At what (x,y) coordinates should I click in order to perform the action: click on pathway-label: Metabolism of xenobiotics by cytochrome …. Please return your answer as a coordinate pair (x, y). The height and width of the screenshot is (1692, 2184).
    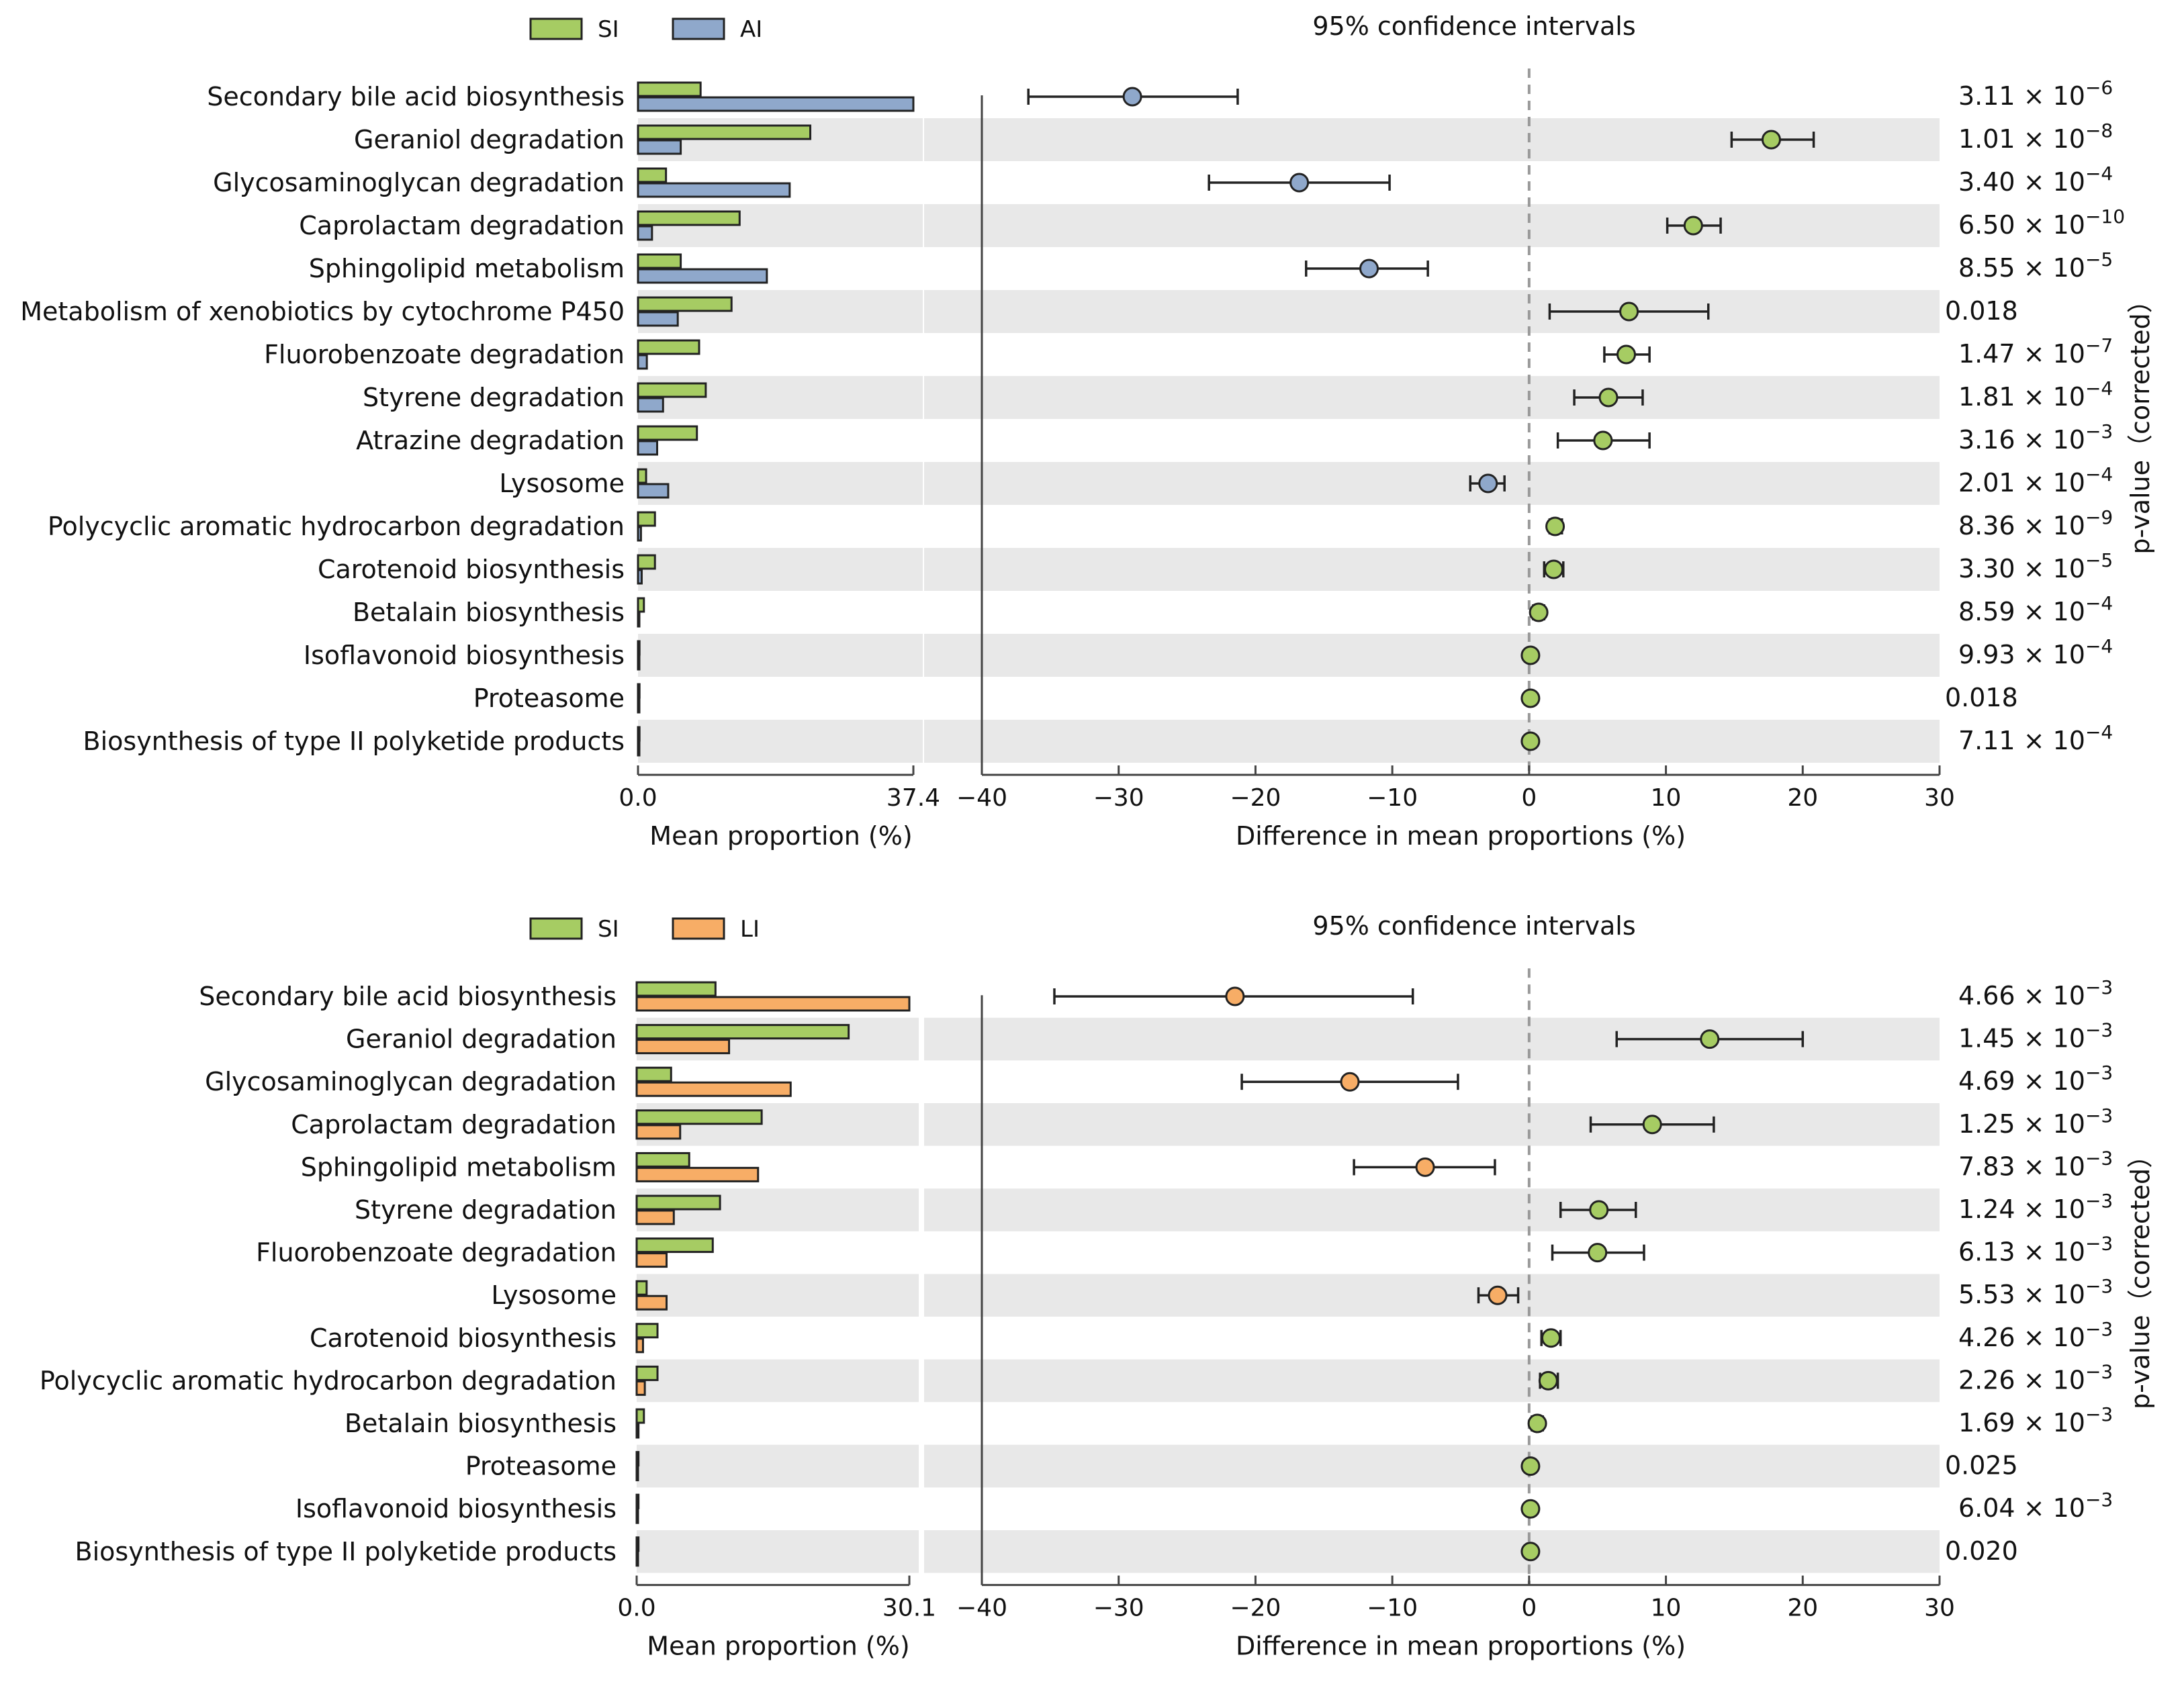
    Looking at the image, I should click on (322, 311).